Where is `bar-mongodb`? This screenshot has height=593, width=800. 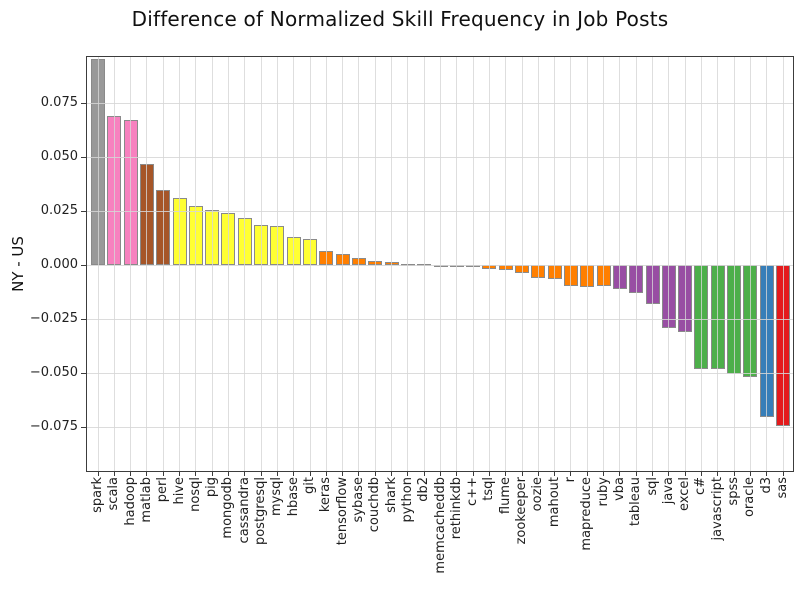 bar-mongodb is located at coordinates (228, 239).